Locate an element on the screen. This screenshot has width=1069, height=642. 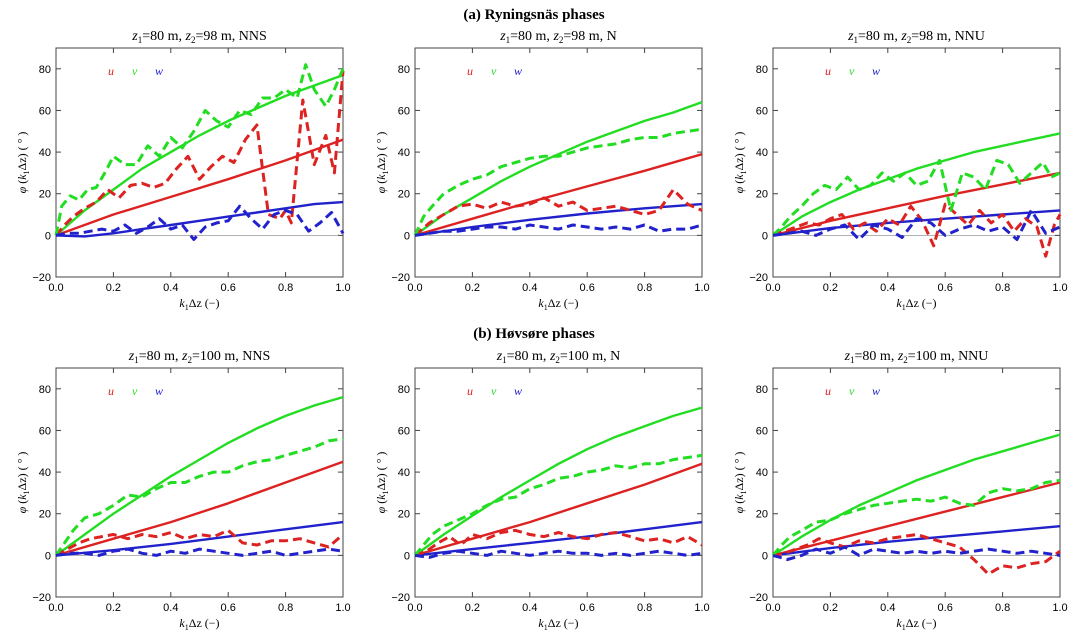
section-a-title: (a) Ryningsnäs phases is located at coordinates (533, 15).